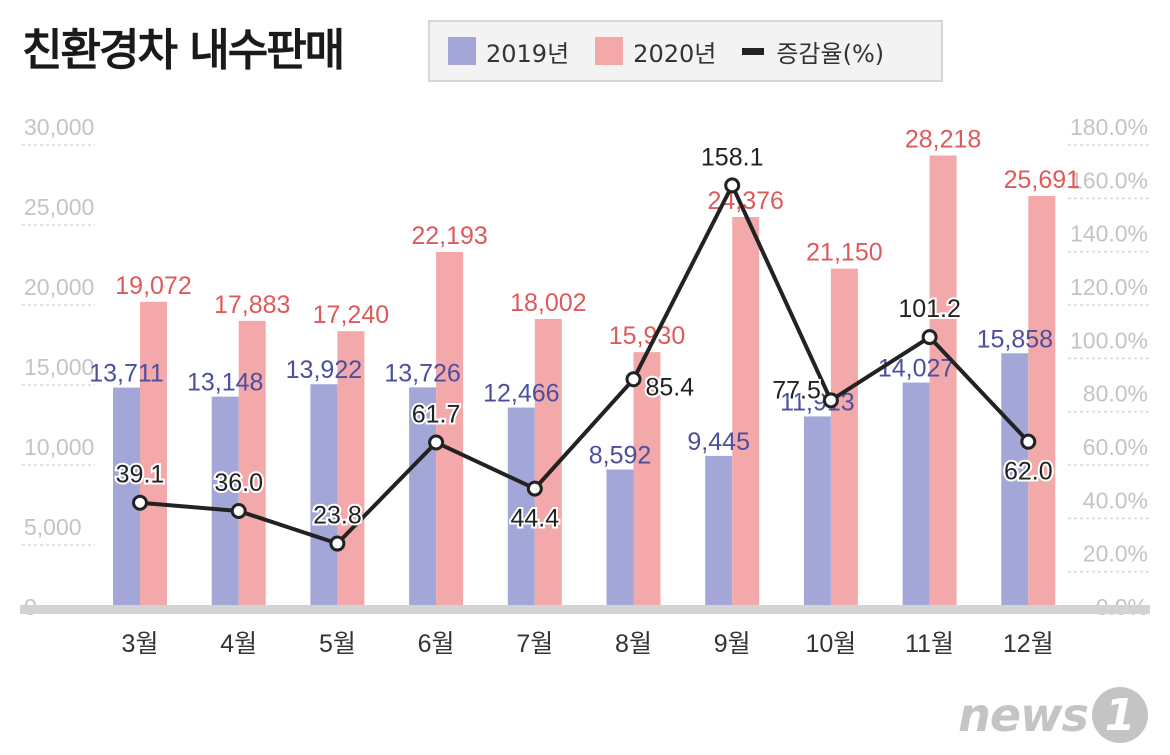  What do you see at coordinates (609, 51) in the screenshot?
I see `legend-swatch-2020` at bounding box center [609, 51].